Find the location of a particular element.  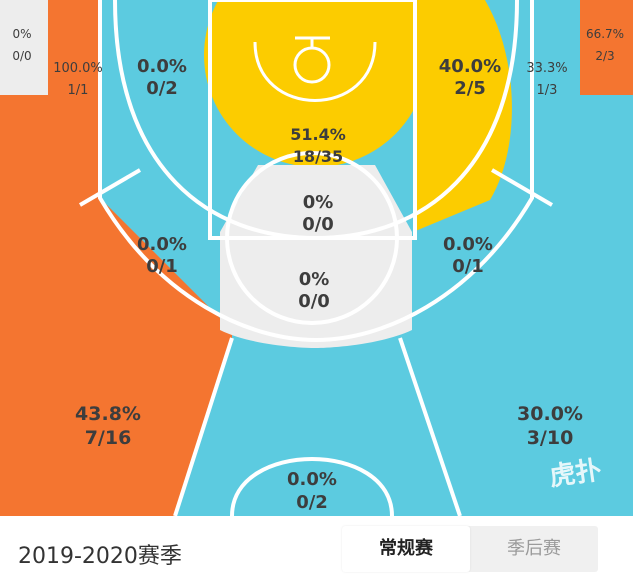

zone-label-mid-right-elbow: 0.0% 0/1 is located at coordinates (468, 255).